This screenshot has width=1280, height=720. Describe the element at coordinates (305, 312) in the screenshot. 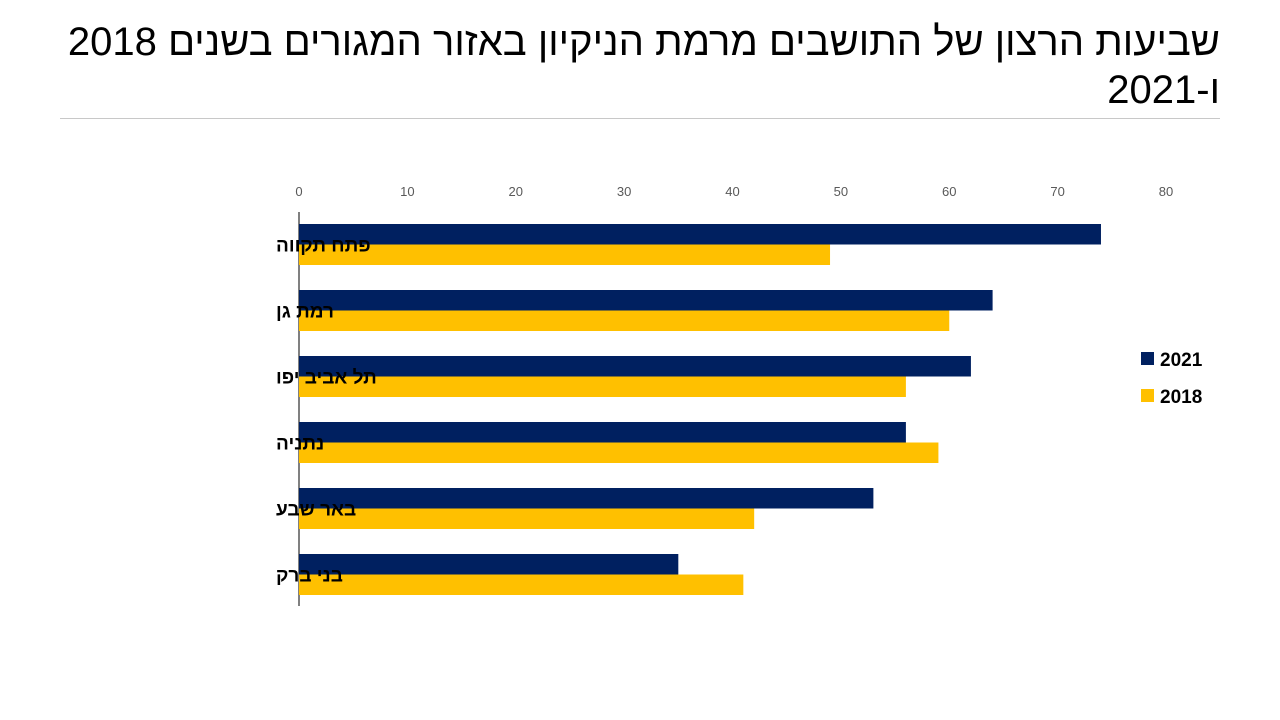

I see `category-label: רמת גן` at that location.